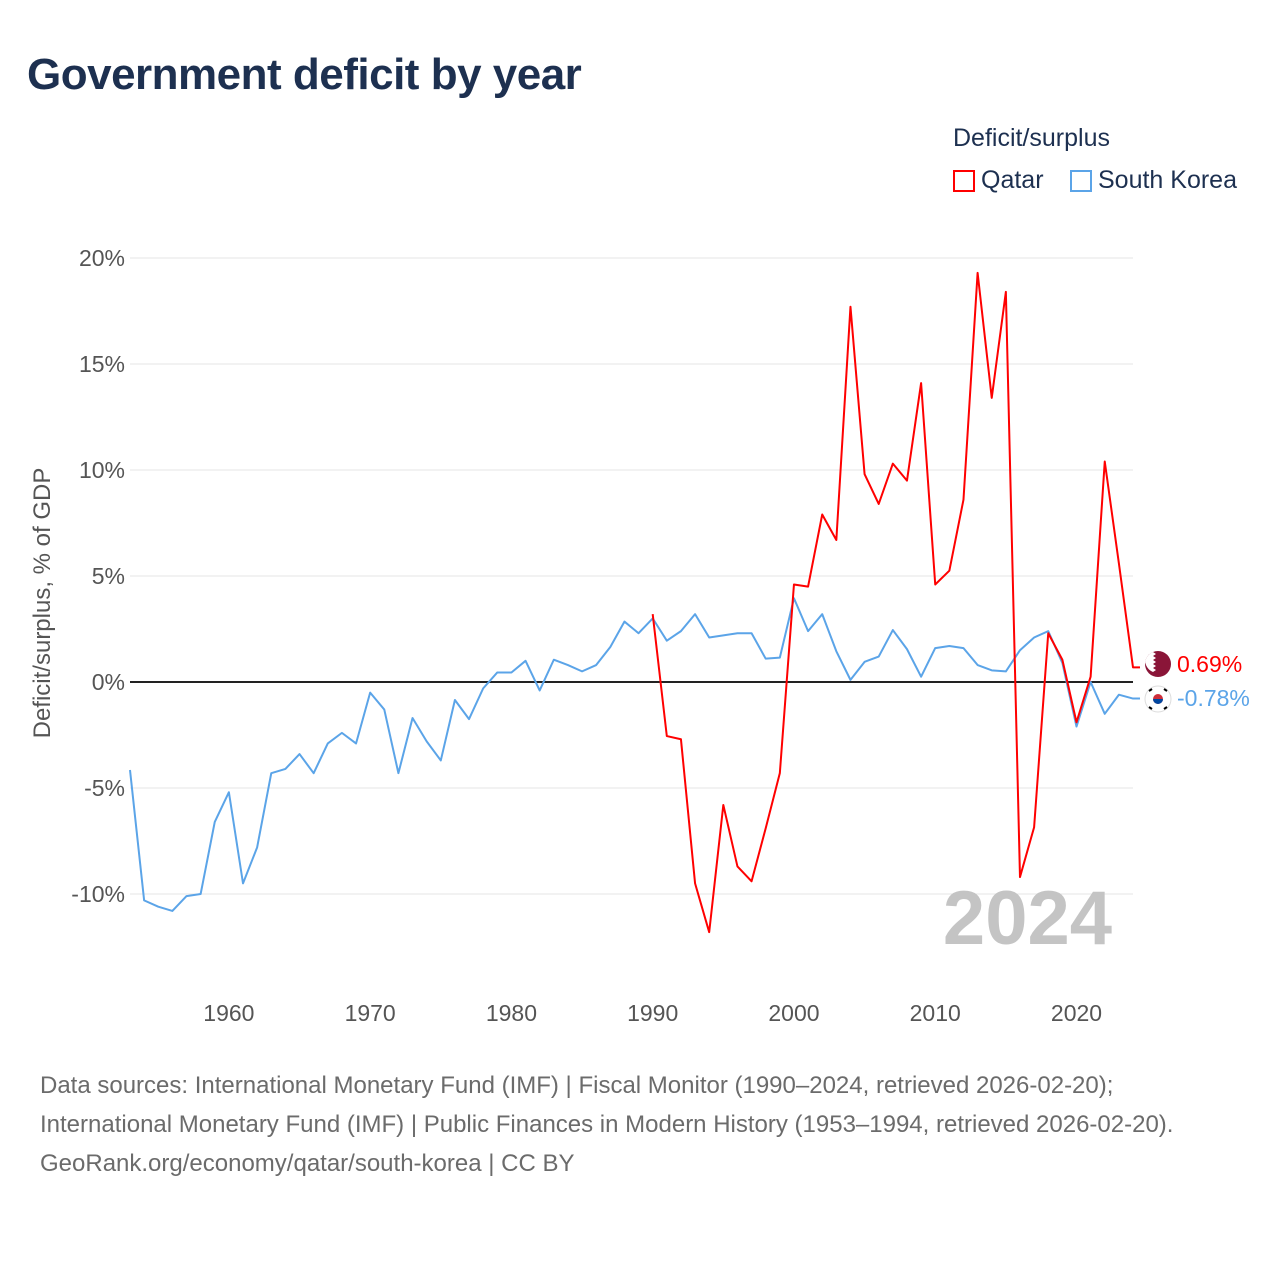  I want to click on x-tick-label: 2020, so click(1076, 1013).